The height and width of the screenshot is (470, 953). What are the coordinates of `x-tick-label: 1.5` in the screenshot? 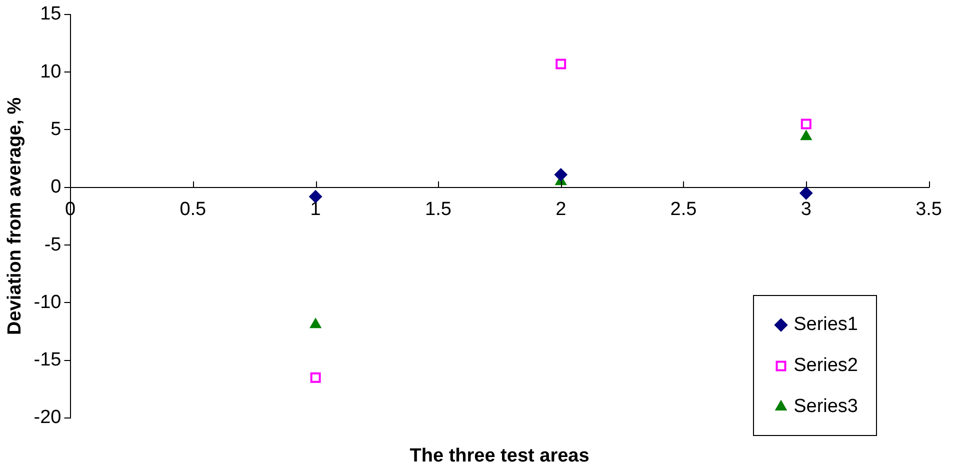 It's located at (438, 209).